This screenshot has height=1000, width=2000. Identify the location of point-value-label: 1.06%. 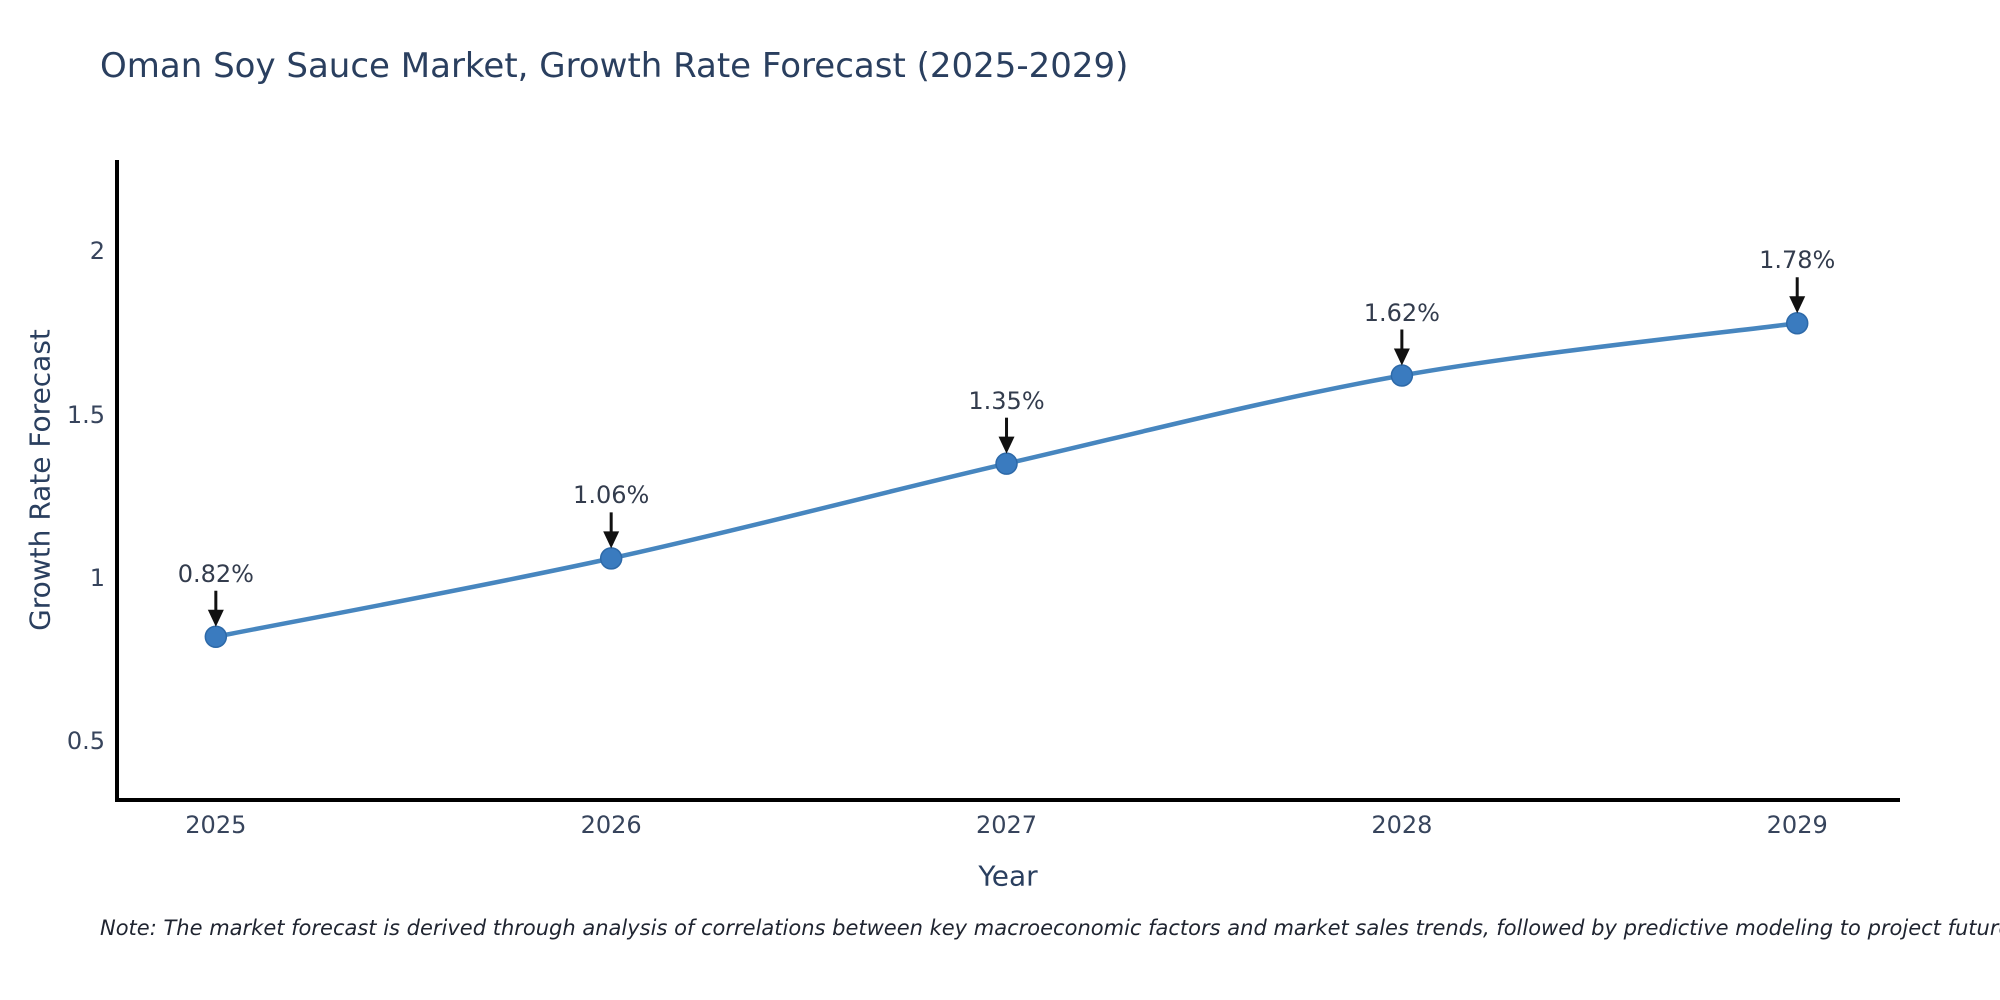
(611, 495).